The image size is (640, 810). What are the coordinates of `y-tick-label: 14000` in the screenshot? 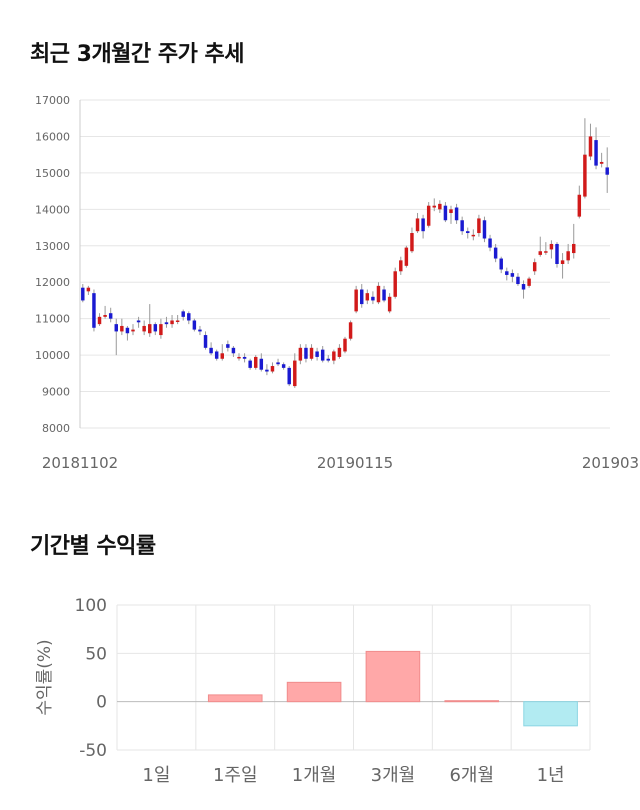 It's located at (52, 209).